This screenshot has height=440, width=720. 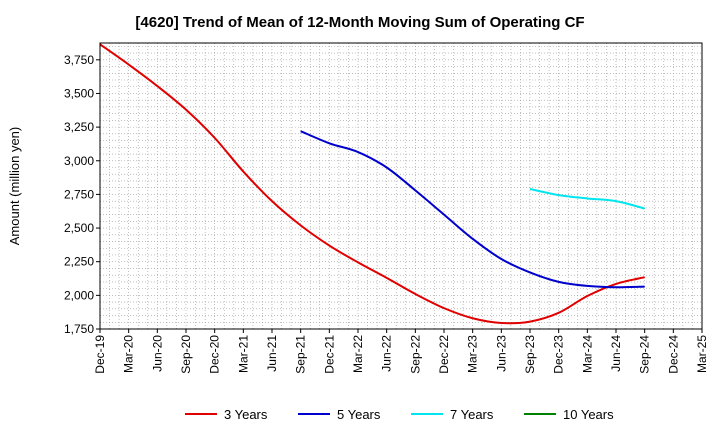 I want to click on x-tick-label: Mar-23, so click(x=473, y=354).